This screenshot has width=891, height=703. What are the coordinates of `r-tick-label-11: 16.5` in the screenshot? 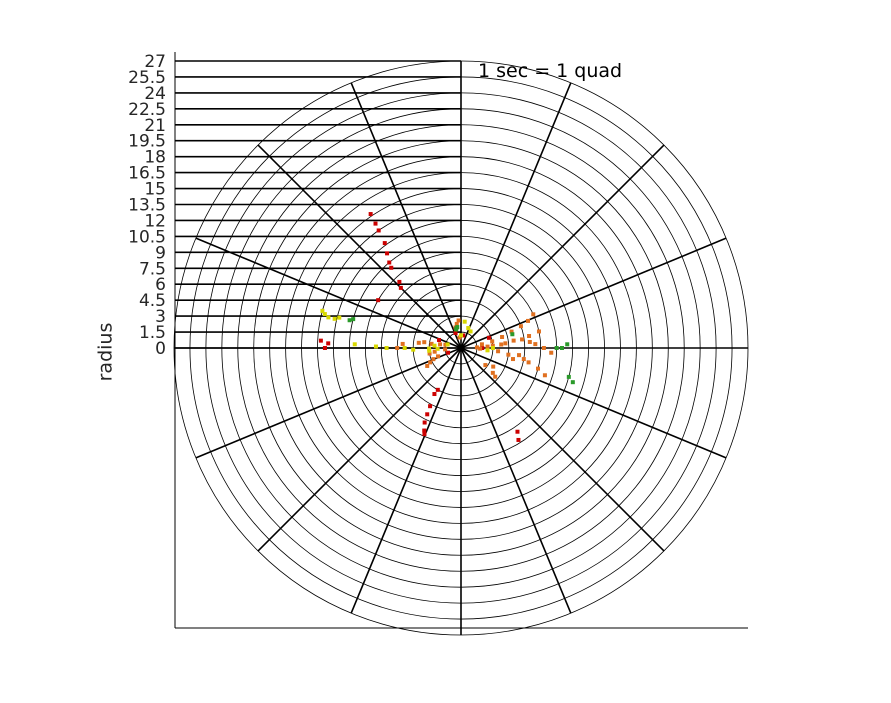 It's located at (147, 174).